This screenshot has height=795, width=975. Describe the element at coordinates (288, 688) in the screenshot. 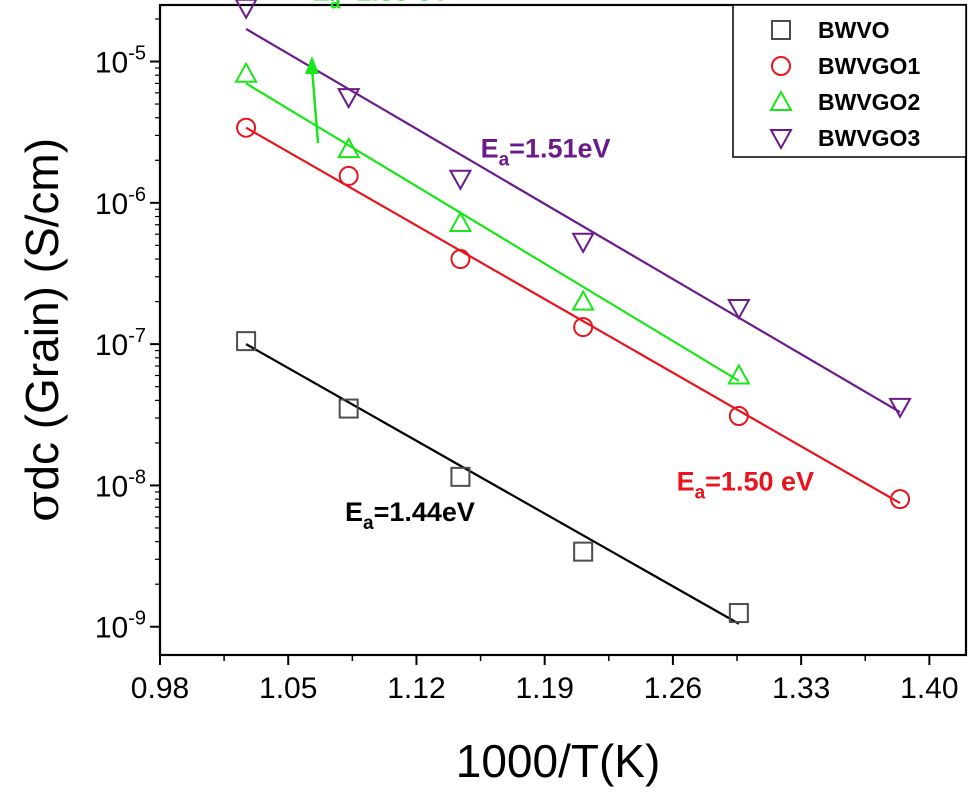

I see `x-tick-label: 1.05` at that location.